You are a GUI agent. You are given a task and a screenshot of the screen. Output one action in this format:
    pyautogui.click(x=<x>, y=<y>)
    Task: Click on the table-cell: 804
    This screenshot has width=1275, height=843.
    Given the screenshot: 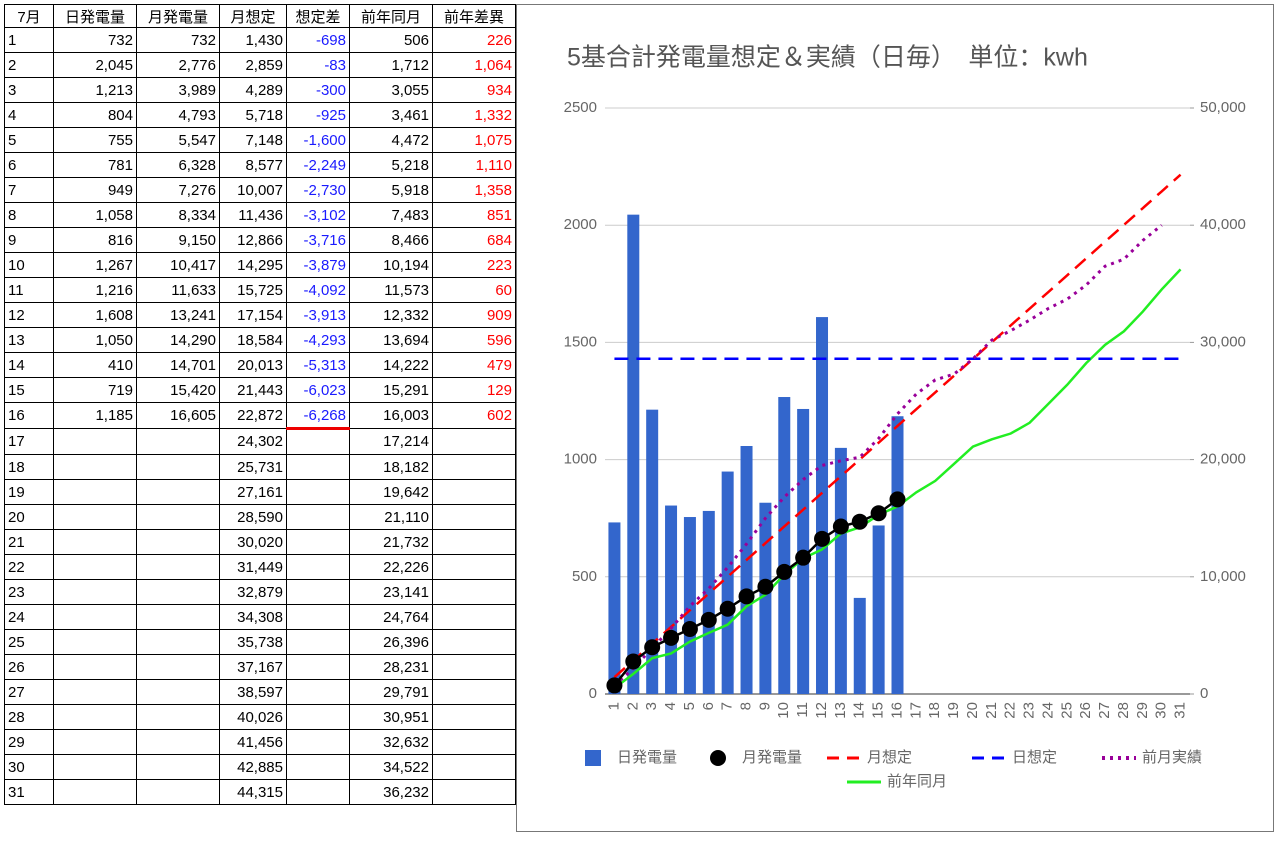 What is the action you would take?
    pyautogui.click(x=95, y=115)
    